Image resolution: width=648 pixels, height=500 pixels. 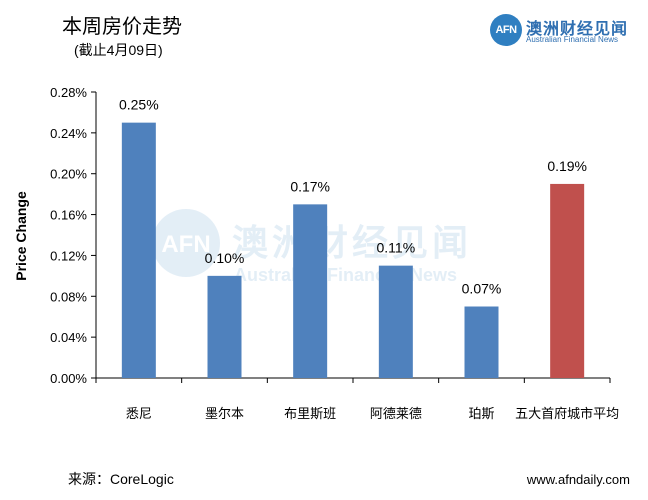 I want to click on y-tick-label: 0.04%, so click(x=68, y=337).